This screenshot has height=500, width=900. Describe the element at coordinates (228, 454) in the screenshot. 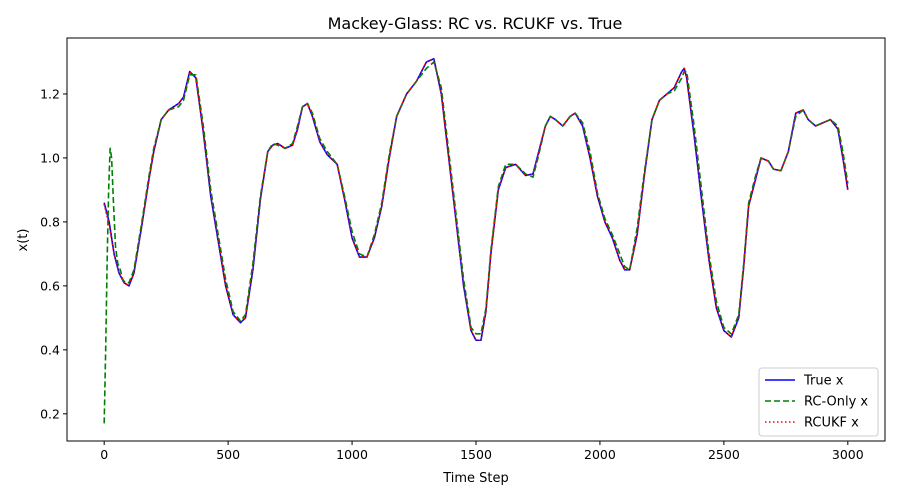

I see `x-tick-label: 500` at that location.